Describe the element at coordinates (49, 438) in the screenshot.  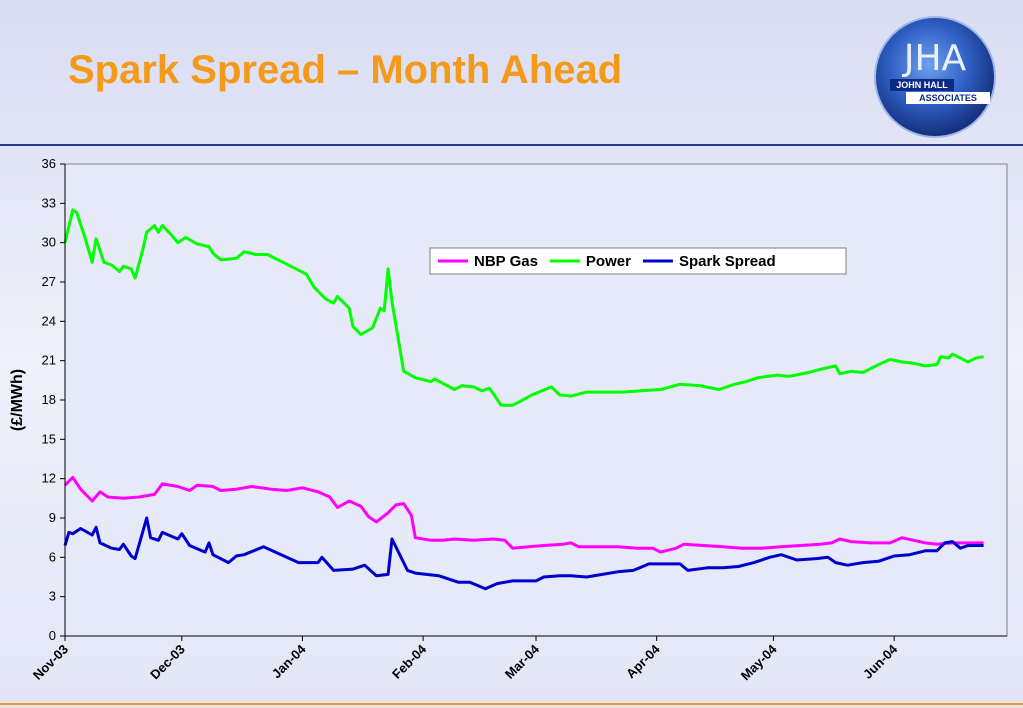
I see `y-tick-label: 15` at that location.